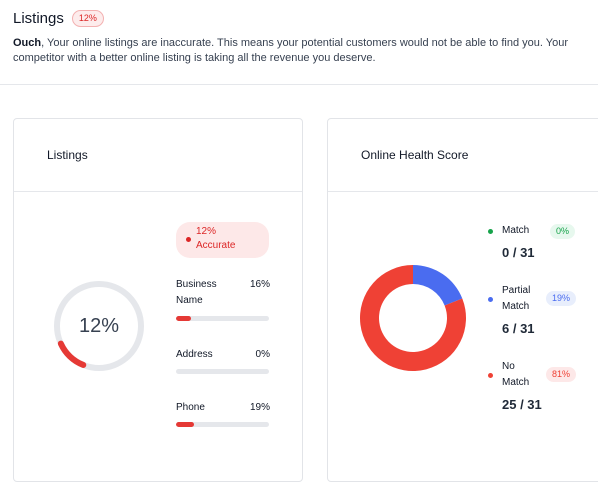 This screenshot has width=598, height=496. What do you see at coordinates (196, 292) in the screenshot?
I see `metric-label: Business Name` at bounding box center [196, 292].